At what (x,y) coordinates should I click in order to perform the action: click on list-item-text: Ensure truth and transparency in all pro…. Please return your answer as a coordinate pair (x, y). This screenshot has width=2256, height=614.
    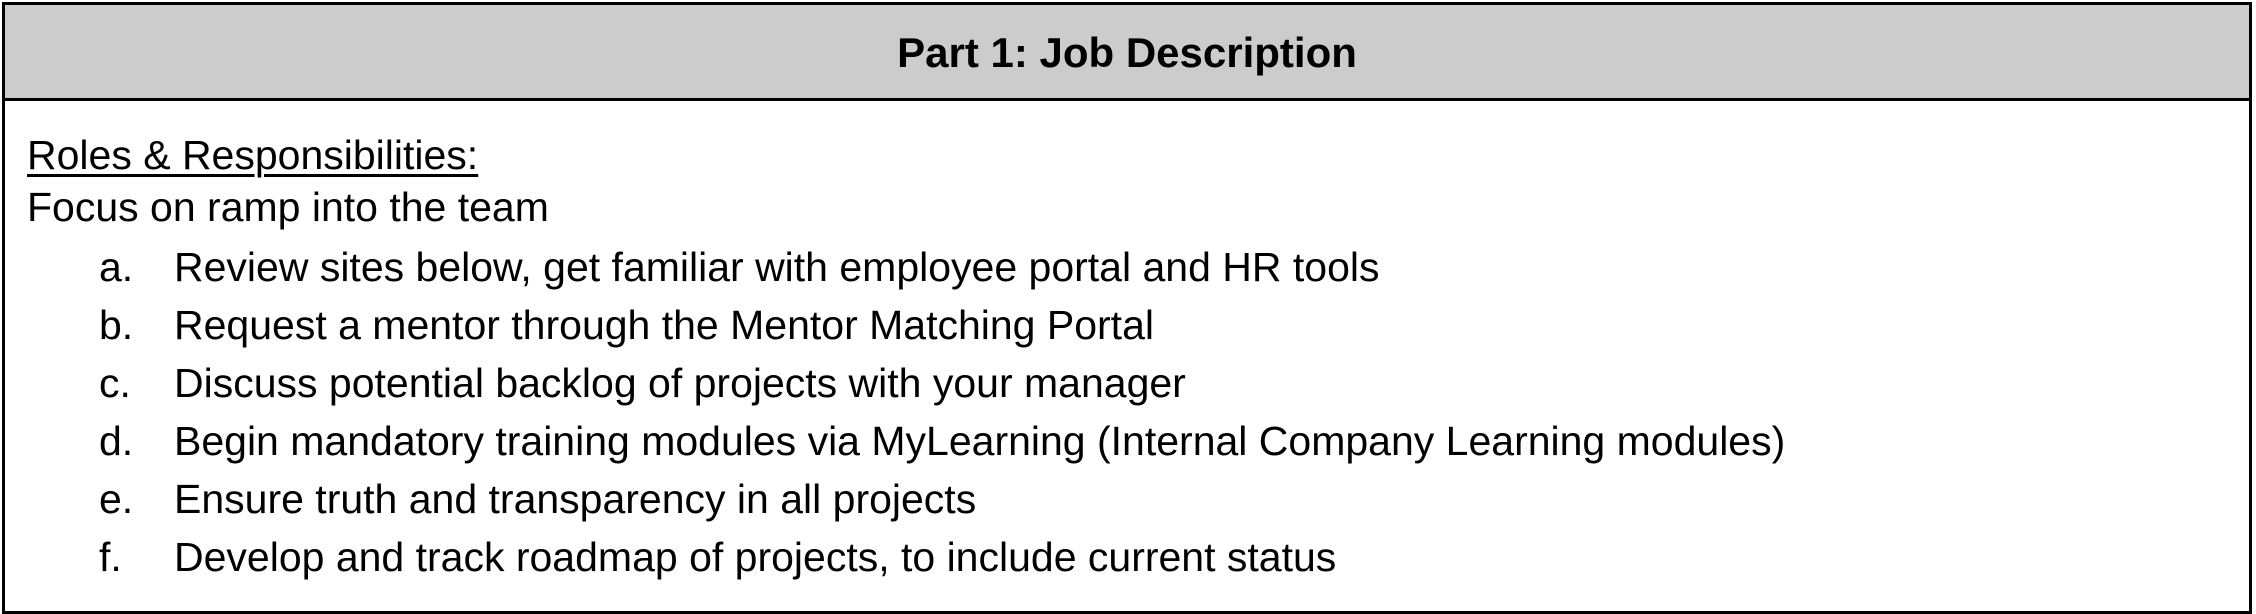
    Looking at the image, I should click on (575, 499).